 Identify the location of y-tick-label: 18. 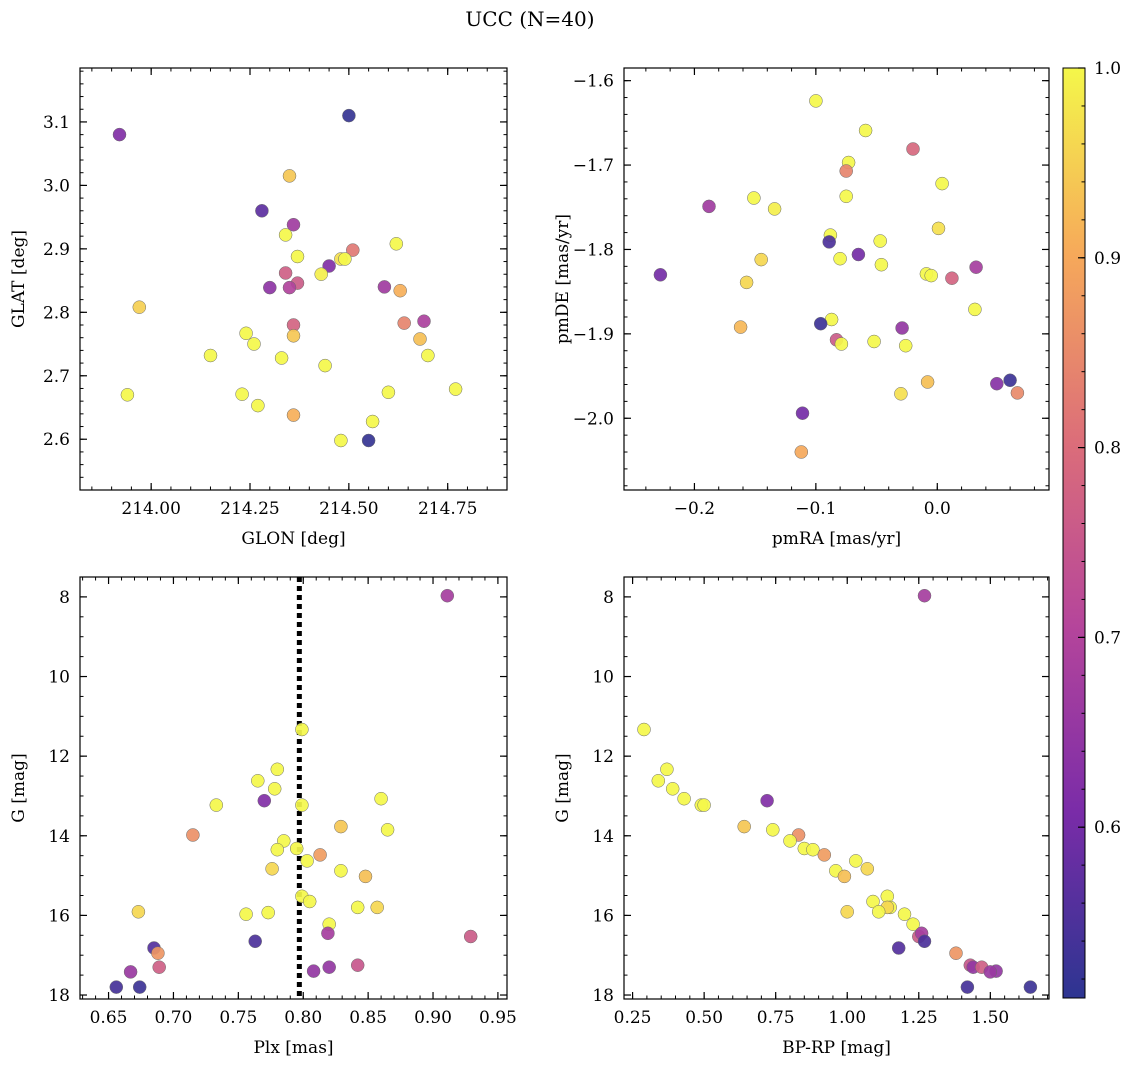
(603, 996).